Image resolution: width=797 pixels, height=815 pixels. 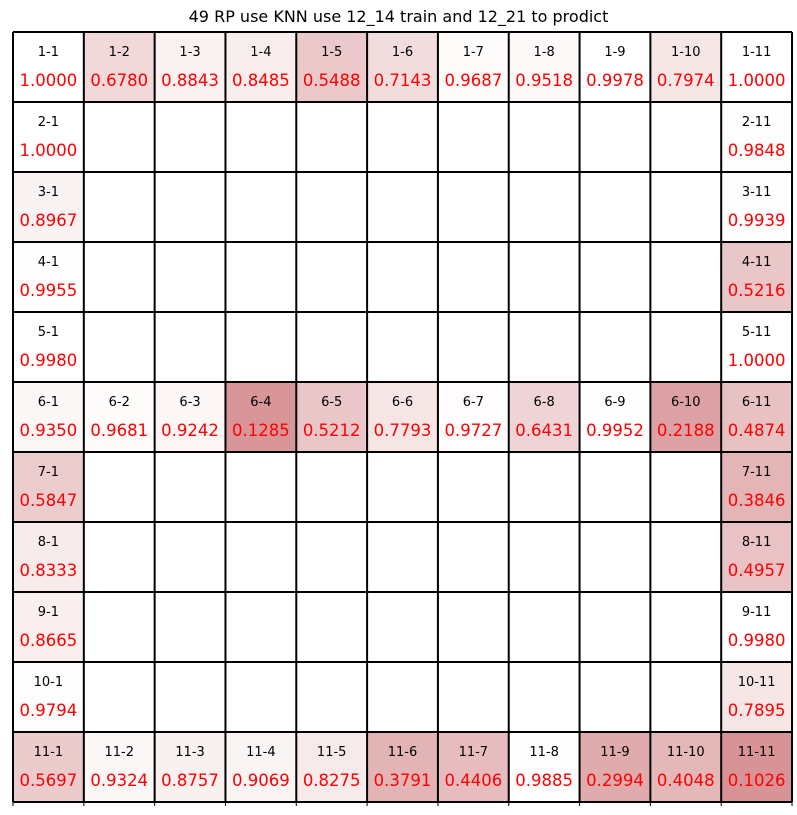 I want to click on cell-label: 6-3, so click(x=189, y=402).